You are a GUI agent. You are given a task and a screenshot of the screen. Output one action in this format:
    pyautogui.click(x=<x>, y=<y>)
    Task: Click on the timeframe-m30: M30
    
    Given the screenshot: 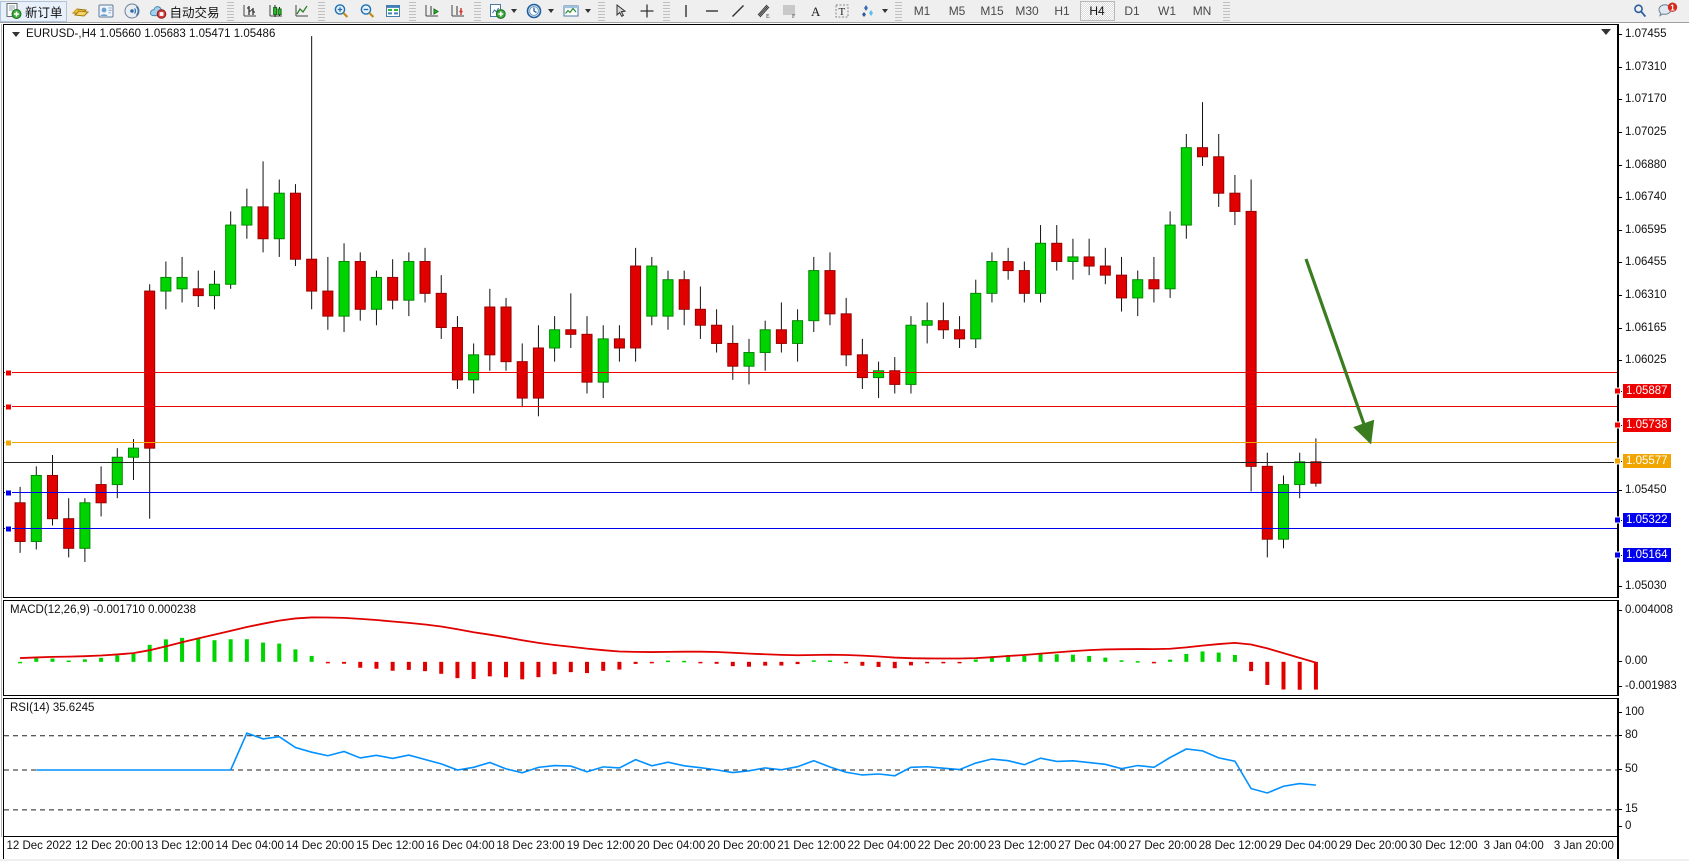 What is the action you would take?
    pyautogui.click(x=1027, y=11)
    